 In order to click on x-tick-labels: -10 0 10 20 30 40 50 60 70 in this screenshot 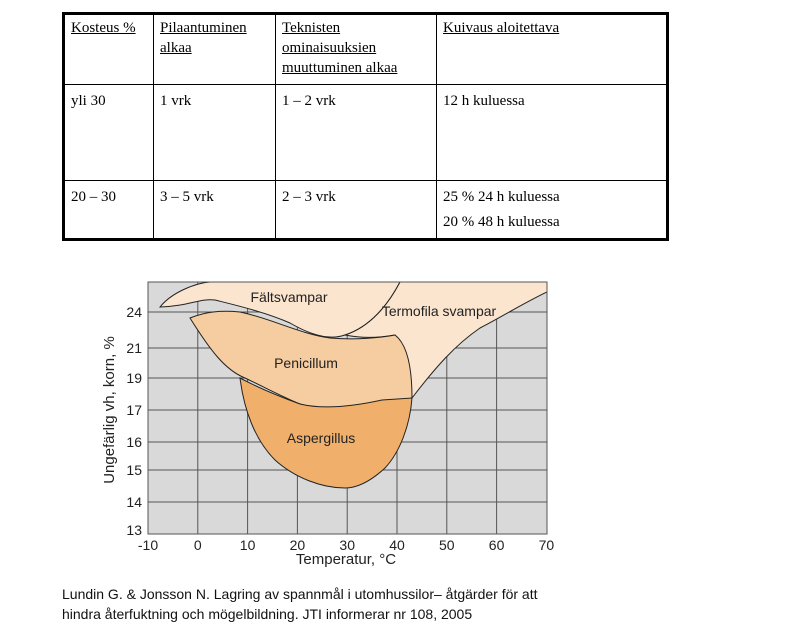, I will do `click(346, 545)`.